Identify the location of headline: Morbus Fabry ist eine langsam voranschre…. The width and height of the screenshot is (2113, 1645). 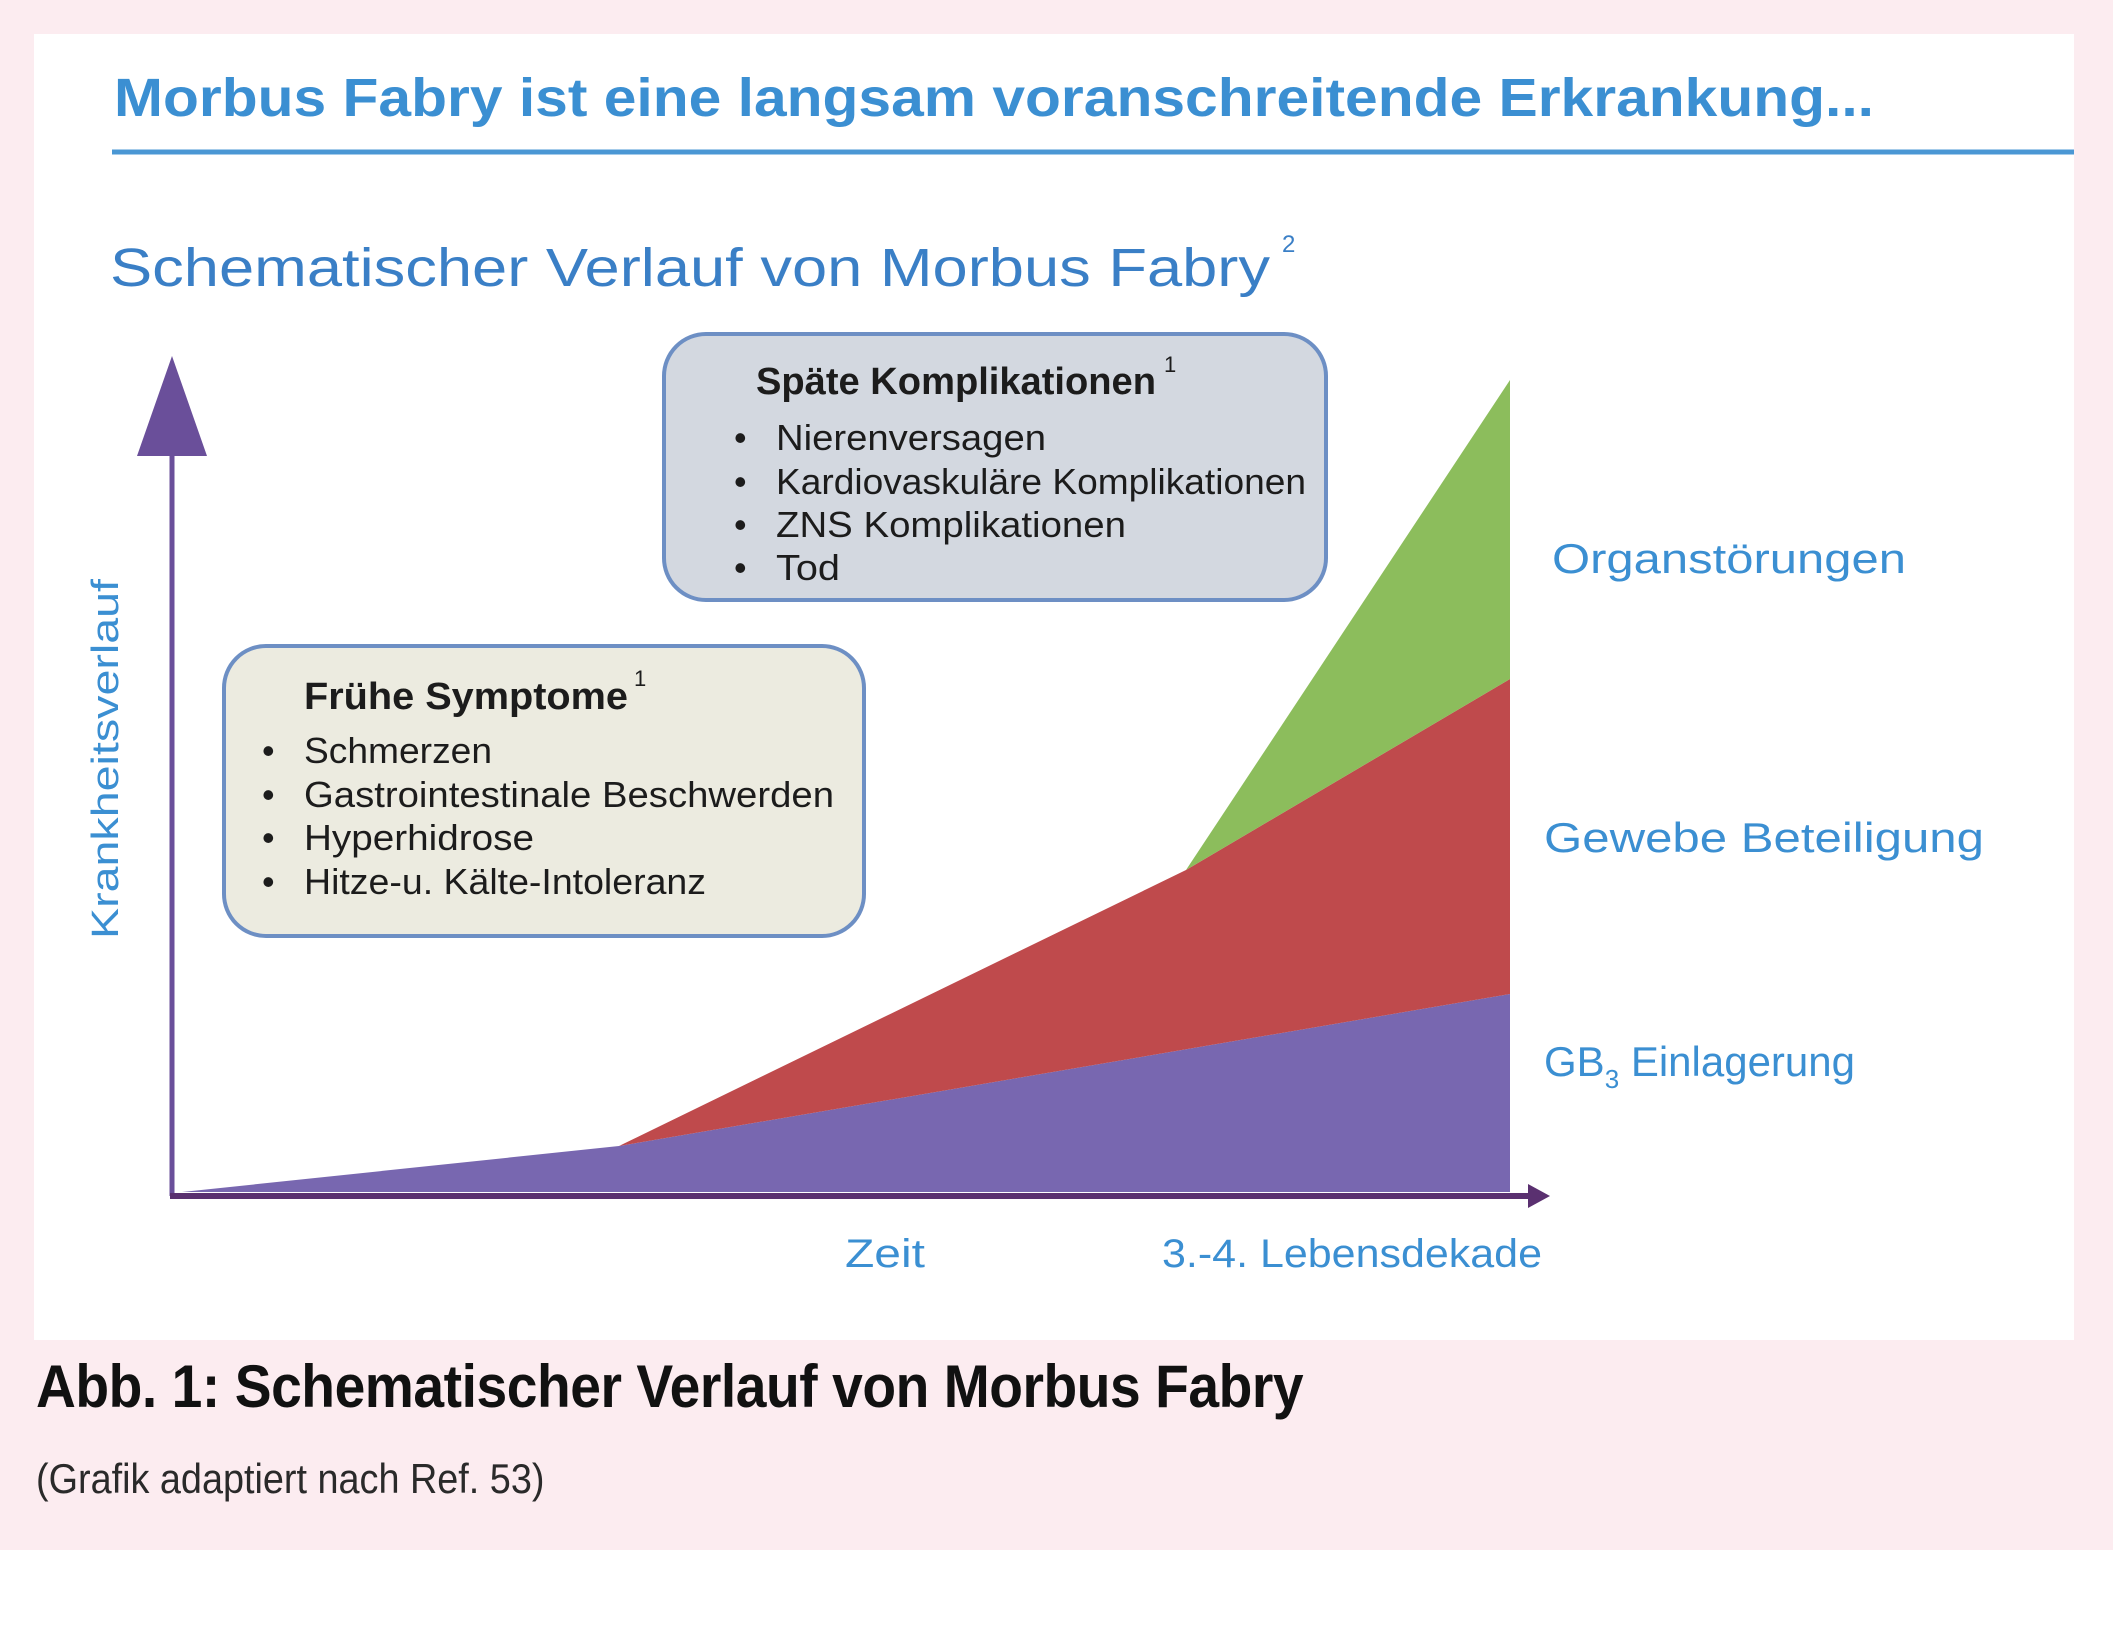
(994, 98).